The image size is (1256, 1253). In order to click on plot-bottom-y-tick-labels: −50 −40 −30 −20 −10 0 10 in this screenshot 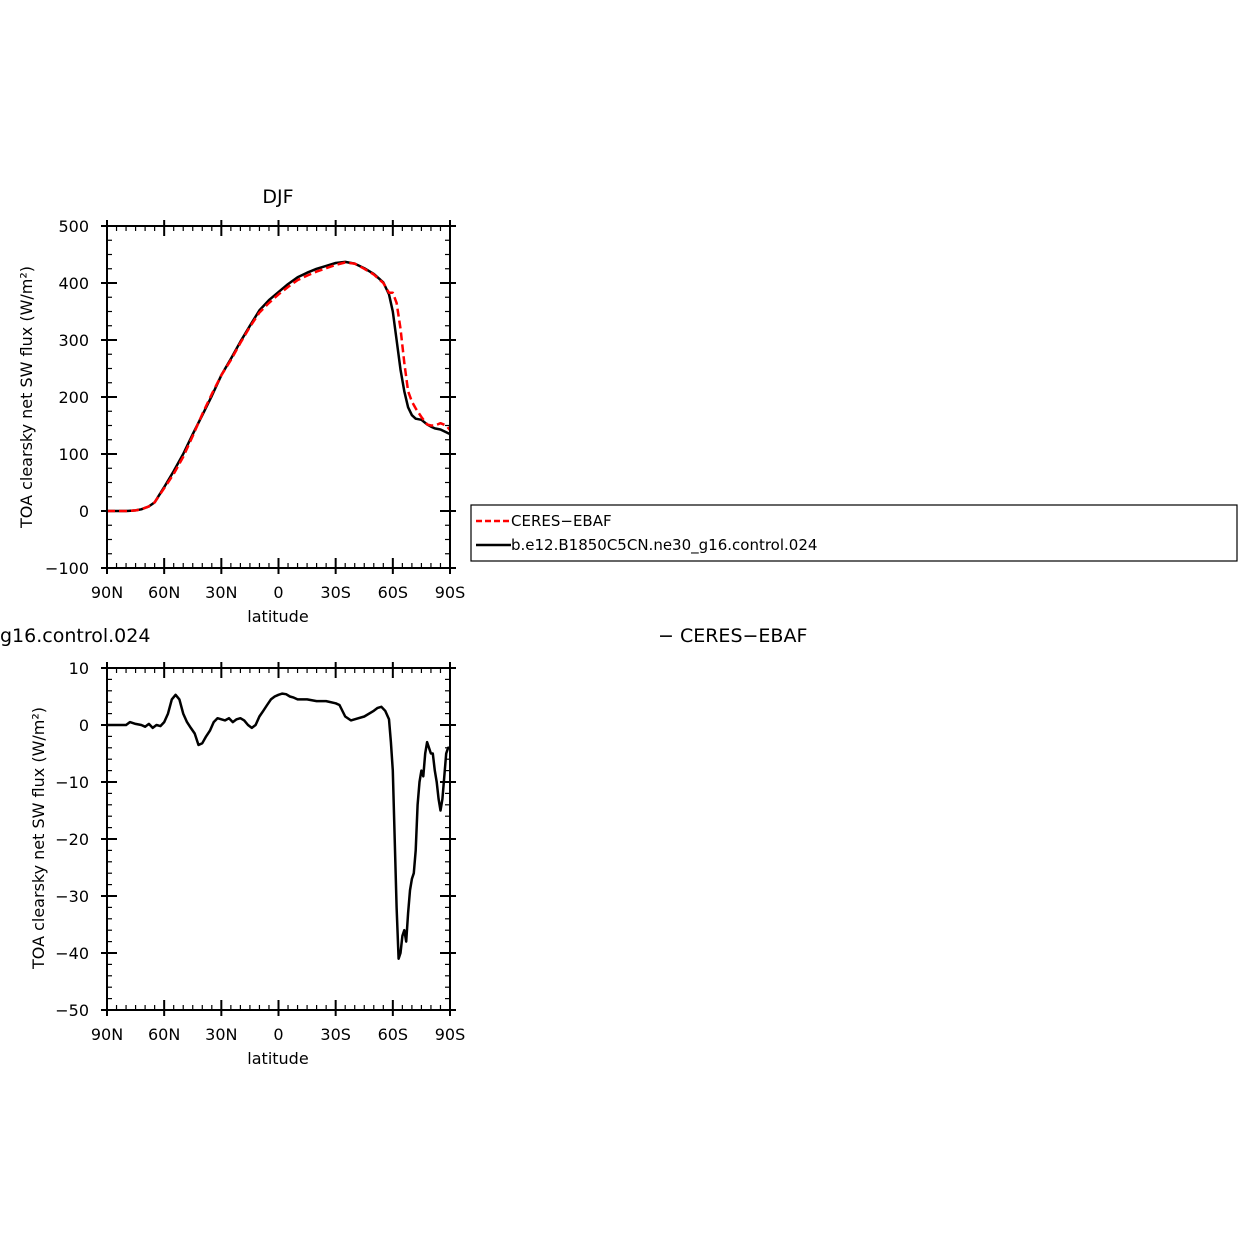, I will do `click(72, 839)`.